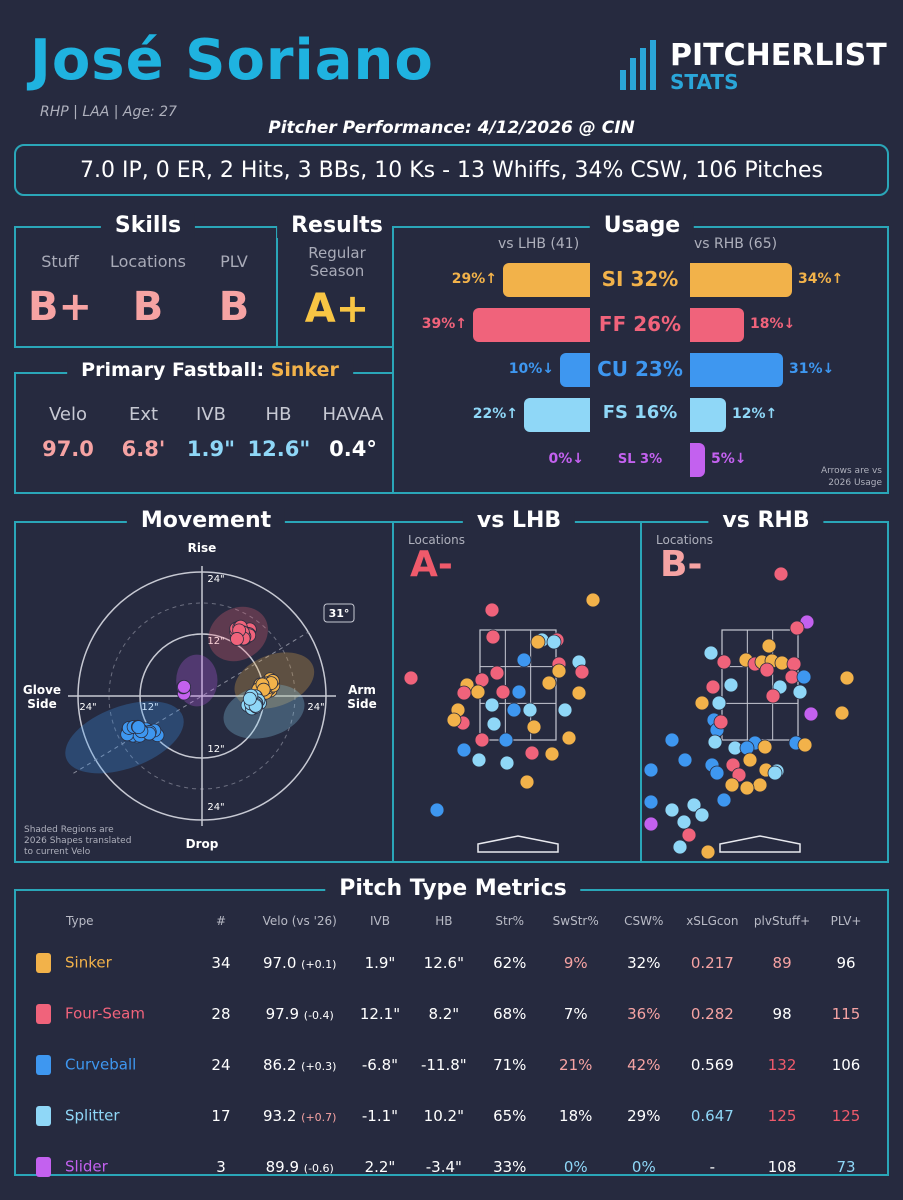 This screenshot has height=1200, width=903. Describe the element at coordinates (304, 370) in the screenshot. I see `fastball-title-pitch: Sinker` at that location.